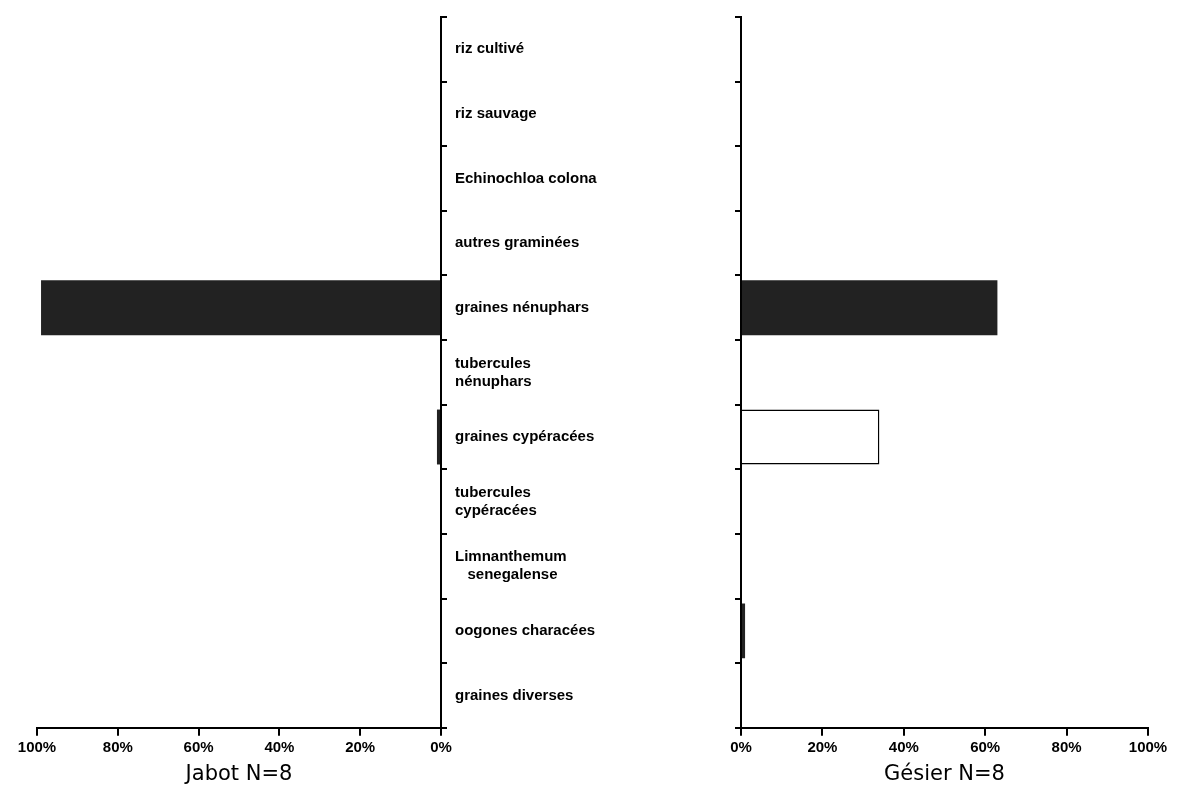 The width and height of the screenshot is (1197, 795). What do you see at coordinates (526, 177) in the screenshot?
I see `y-tick-label: Echinochloa colona` at bounding box center [526, 177].